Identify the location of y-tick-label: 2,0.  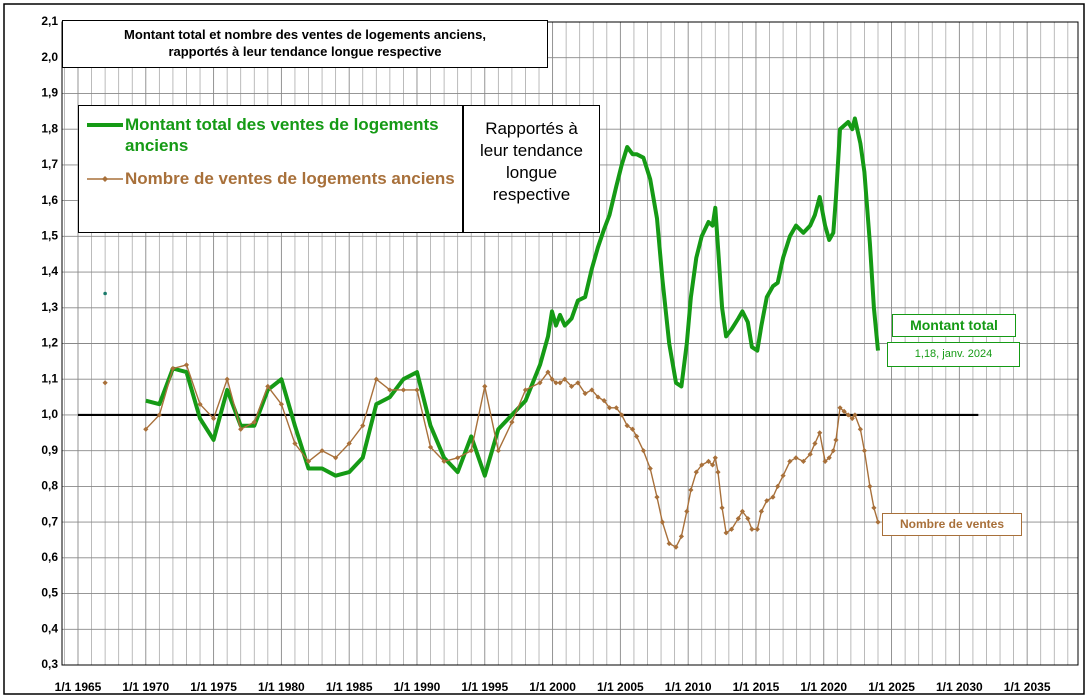
(49, 57).